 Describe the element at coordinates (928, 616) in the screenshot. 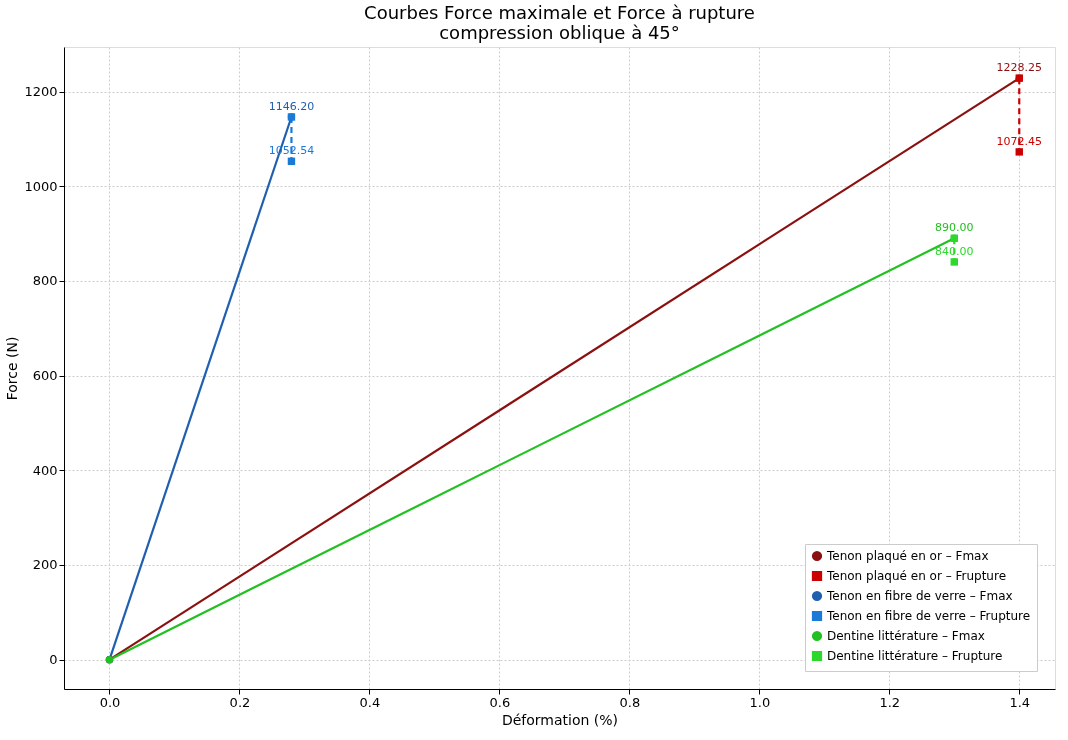

I see `legend-label: Tenon en fibre de verre – Frupture` at that location.